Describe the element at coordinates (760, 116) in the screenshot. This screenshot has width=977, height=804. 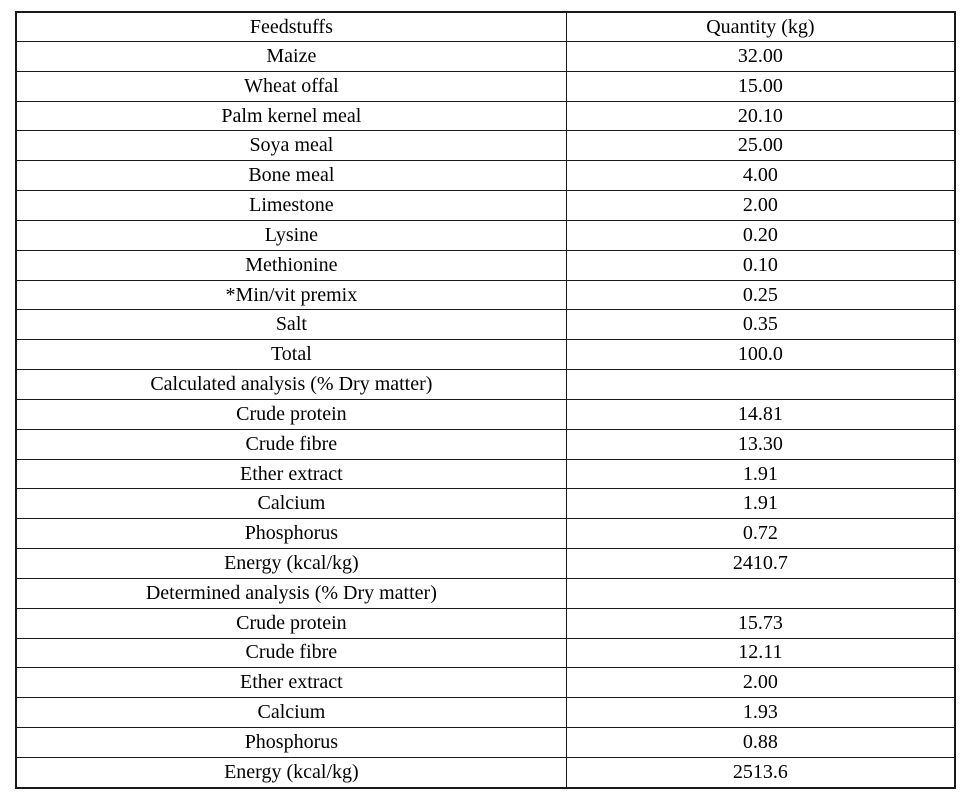
I see `quantity-cell: 20.10` at that location.